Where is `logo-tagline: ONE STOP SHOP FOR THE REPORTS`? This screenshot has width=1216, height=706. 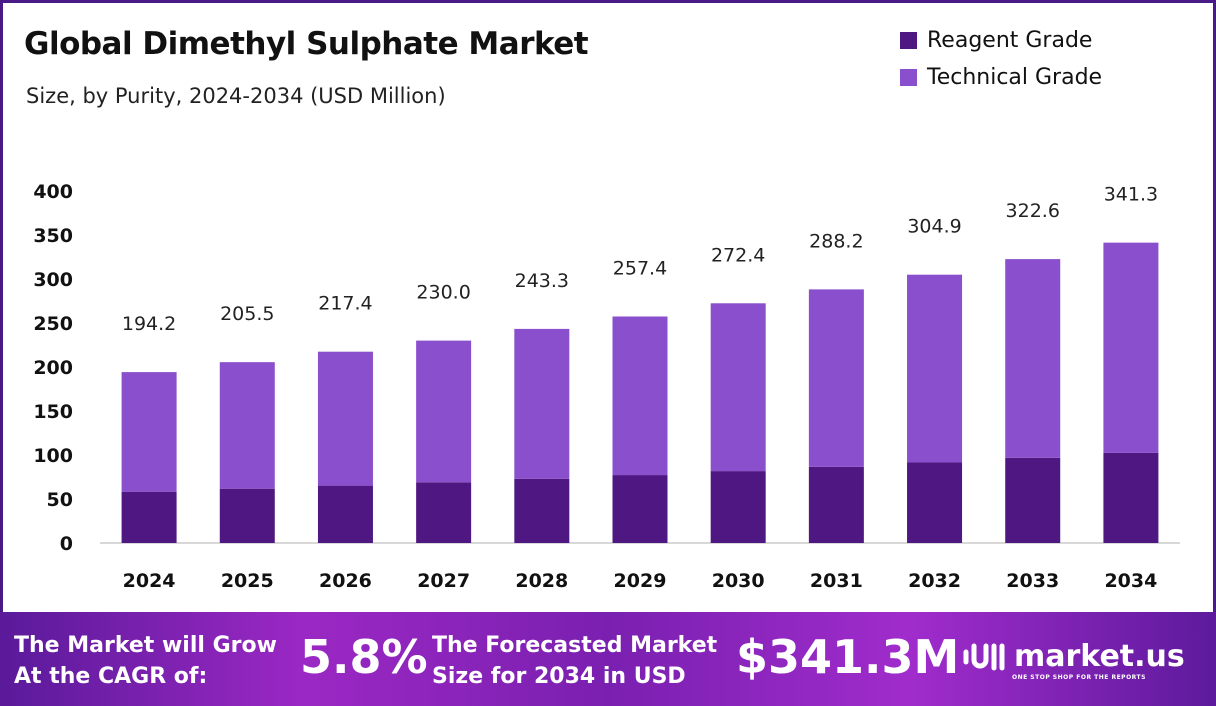 logo-tagline: ONE STOP SHOP FOR THE REPORTS is located at coordinates (1079, 677).